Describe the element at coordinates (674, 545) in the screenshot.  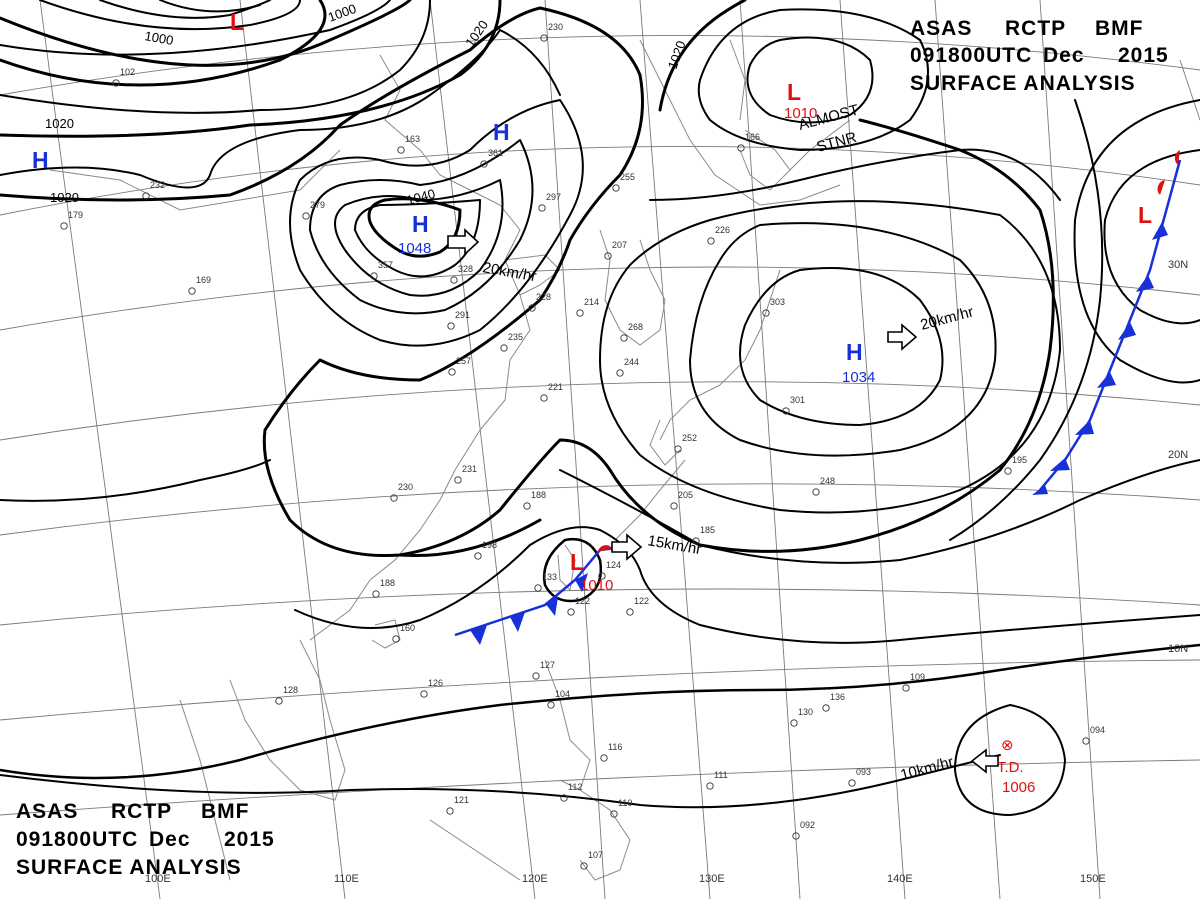
I see `speed-label: 15km/hr` at that location.